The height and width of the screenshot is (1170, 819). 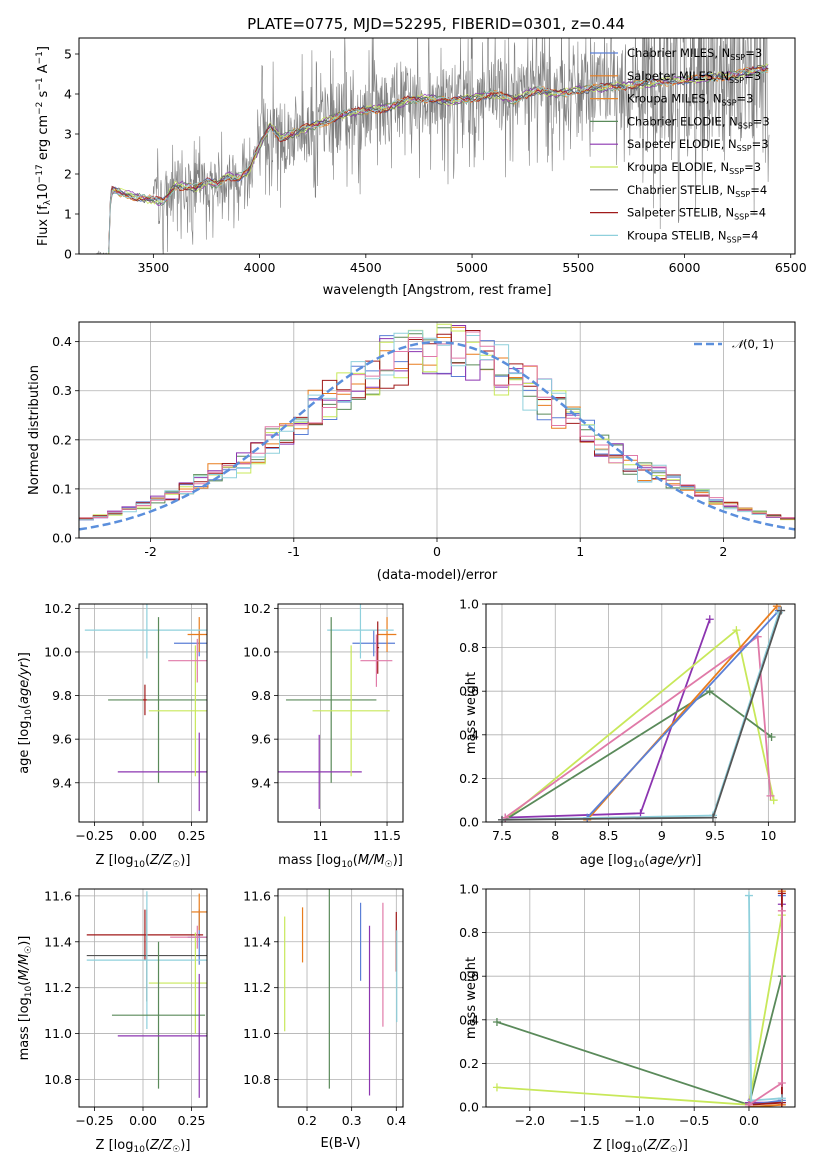 What do you see at coordinates (639, 1120) in the screenshot?
I see `x-tick-label: −1.0` at bounding box center [639, 1120].